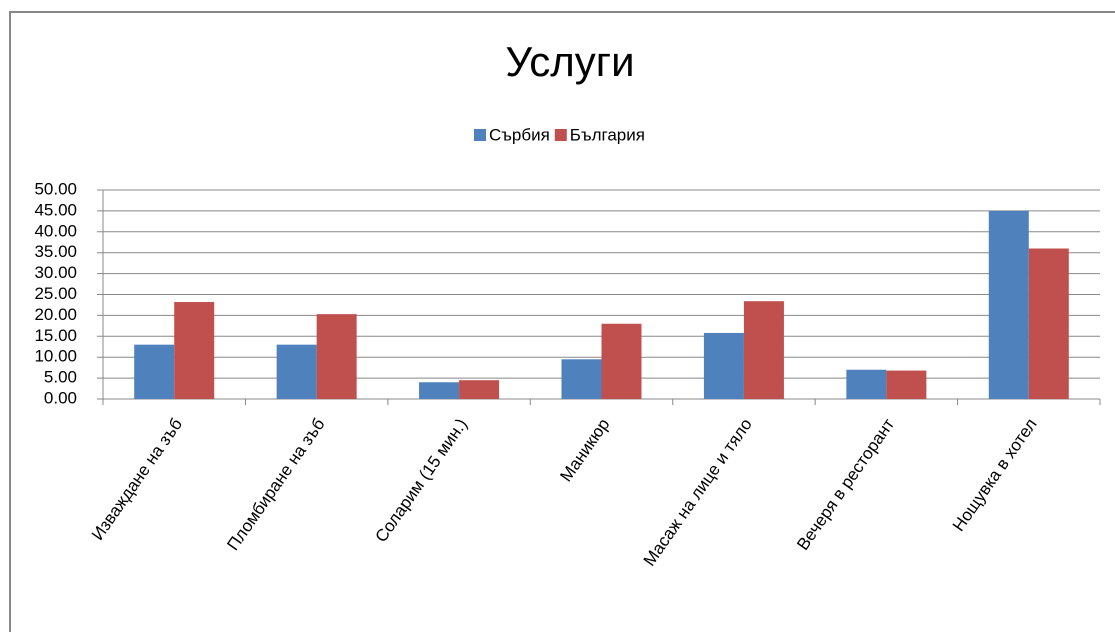  Describe the element at coordinates (60, 377) in the screenshot. I see `y-tick-label: 5.00` at that location.